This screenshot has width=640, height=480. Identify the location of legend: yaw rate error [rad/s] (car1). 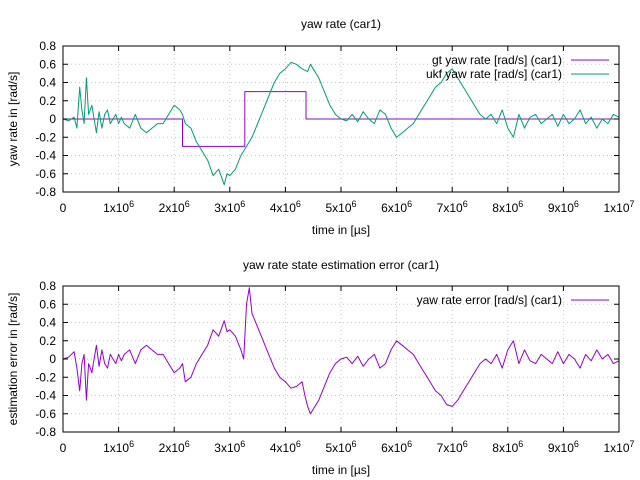
(513, 300).